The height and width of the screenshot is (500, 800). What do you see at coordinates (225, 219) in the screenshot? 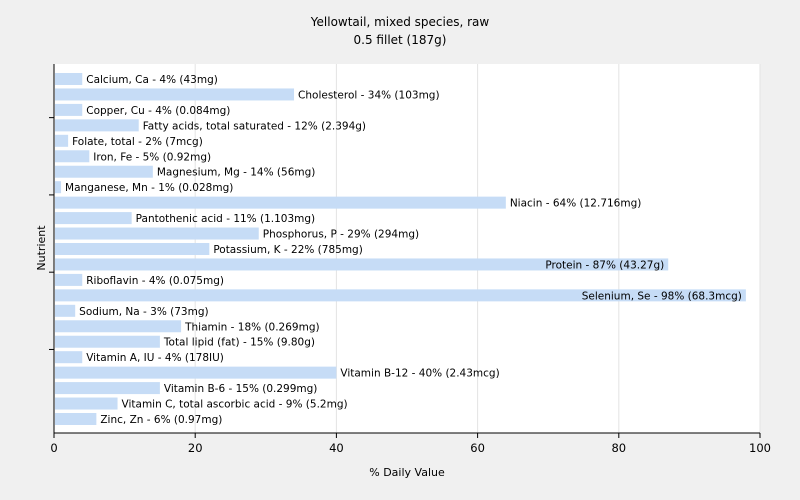
I see `bar-label: Pantothenic acid - 11% (1.103mg)` at bounding box center [225, 219].